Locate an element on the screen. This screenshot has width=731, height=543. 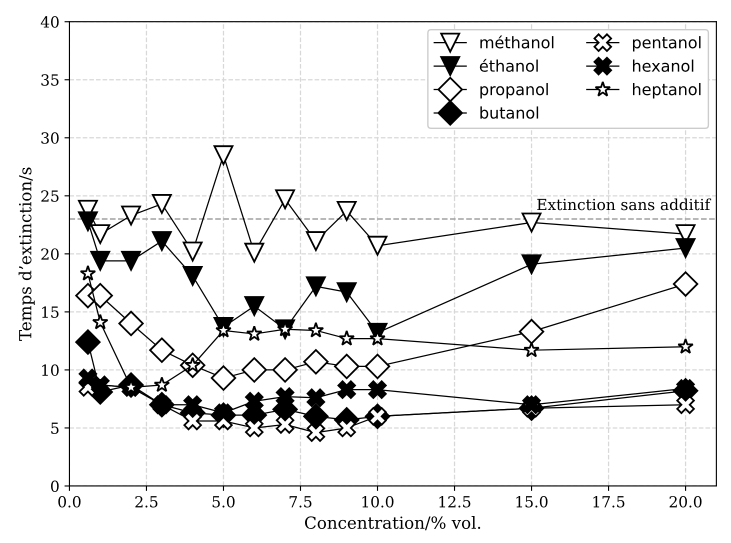
x-tick-label: 5.0 is located at coordinates (223, 502).